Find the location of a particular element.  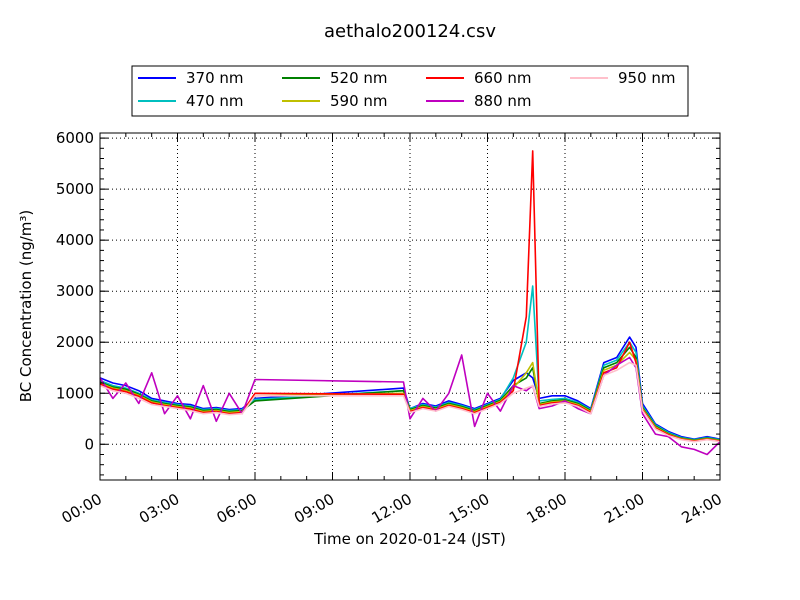

x-axis-label: Time on 2020-01-24 (JST) is located at coordinates (409, 539).